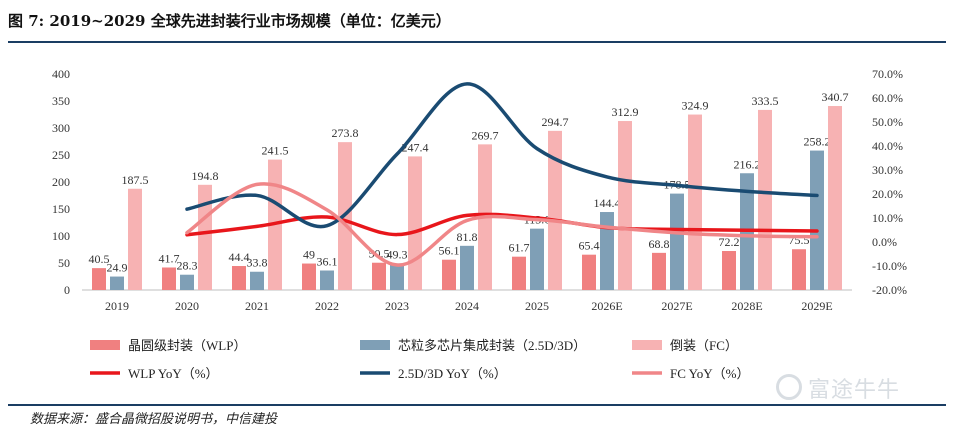 This screenshot has width=979, height=430. Describe the element at coordinates (537, 306) in the screenshot. I see `x-tick-label: 2025` at that location.